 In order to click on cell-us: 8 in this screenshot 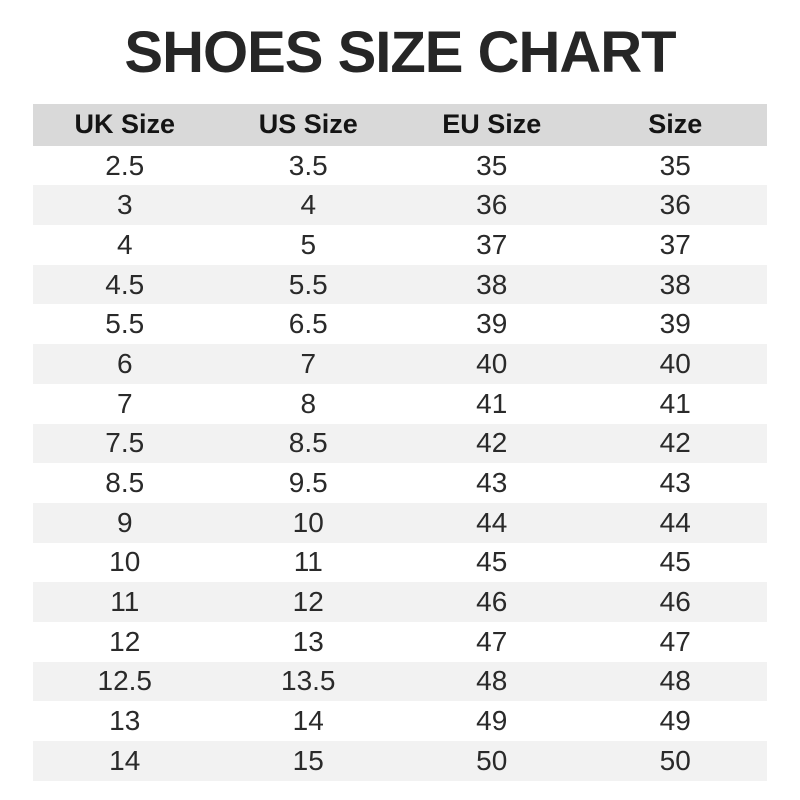, I will do `click(308, 403)`.